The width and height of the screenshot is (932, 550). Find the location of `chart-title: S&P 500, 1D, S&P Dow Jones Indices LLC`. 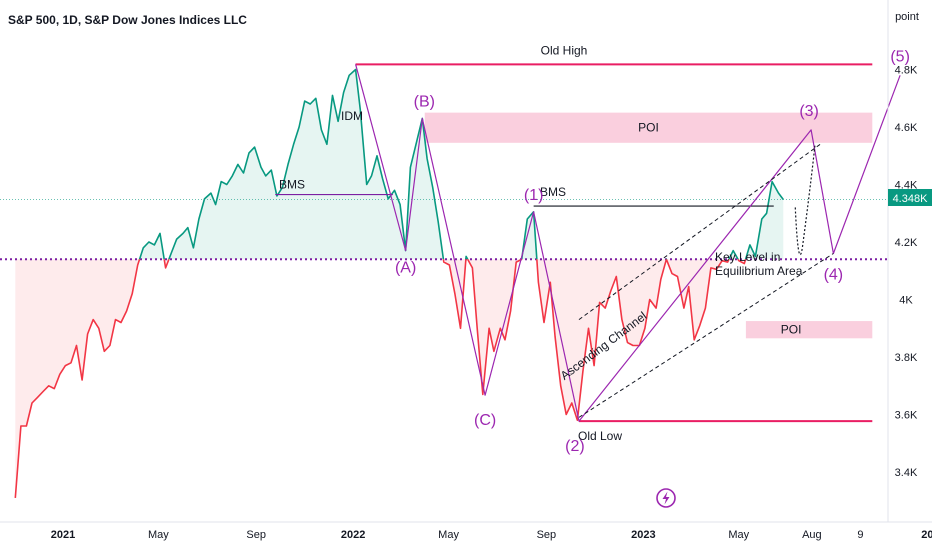

chart-title: S&P 500, 1D, S&P Dow Jones Indices LLC is located at coordinates (127, 20).